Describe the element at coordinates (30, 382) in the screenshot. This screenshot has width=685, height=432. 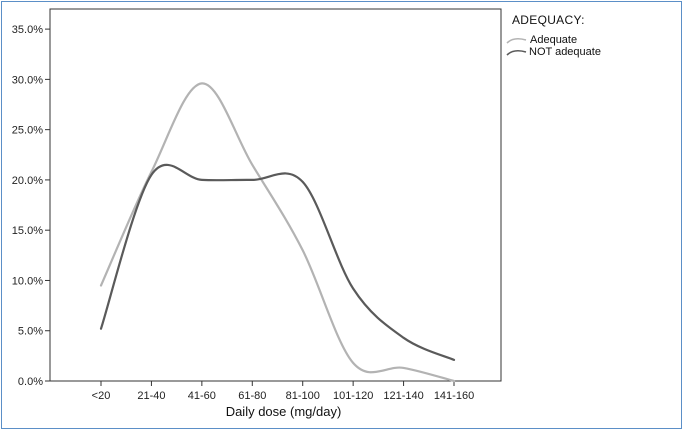
I see `y-tick-label: 0.0%` at that location.